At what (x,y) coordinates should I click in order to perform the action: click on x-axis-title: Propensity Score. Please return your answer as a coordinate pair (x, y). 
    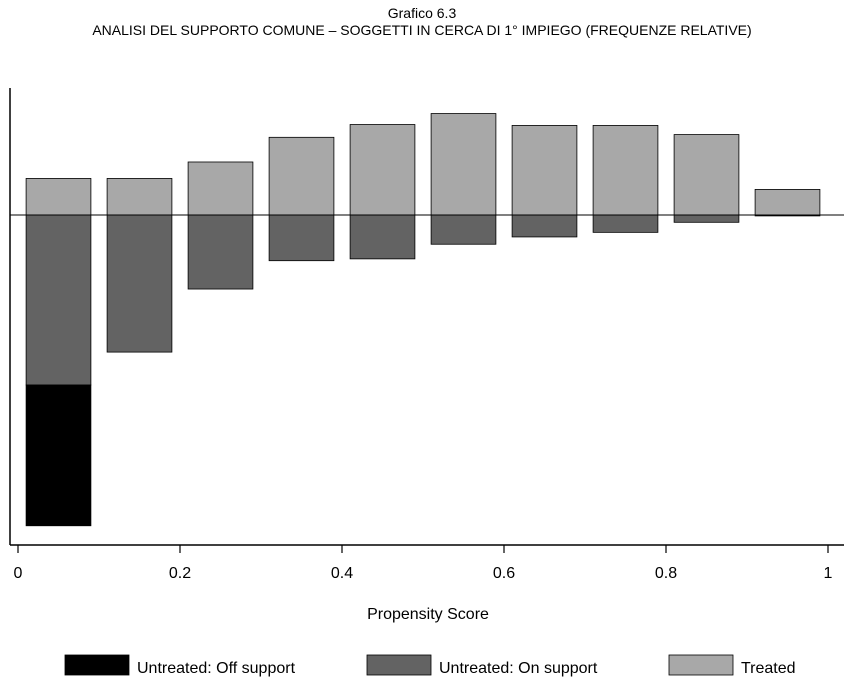
    Looking at the image, I should click on (428, 614).